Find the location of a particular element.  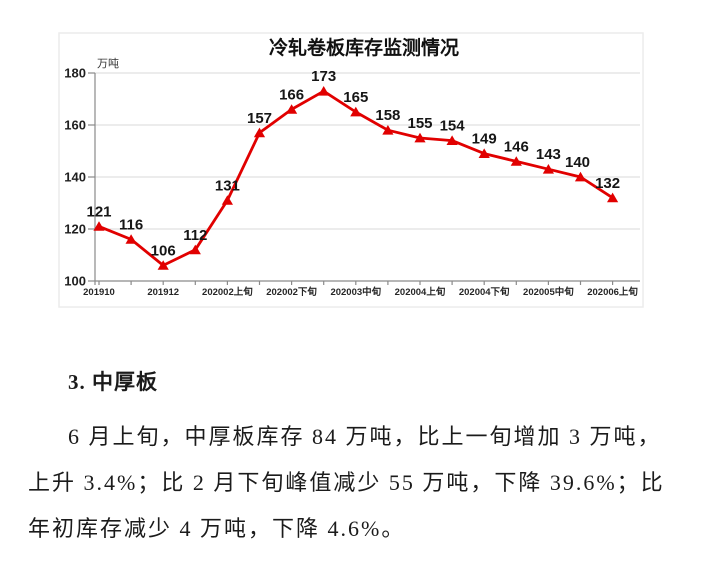

data-label: 154 is located at coordinates (453, 126).